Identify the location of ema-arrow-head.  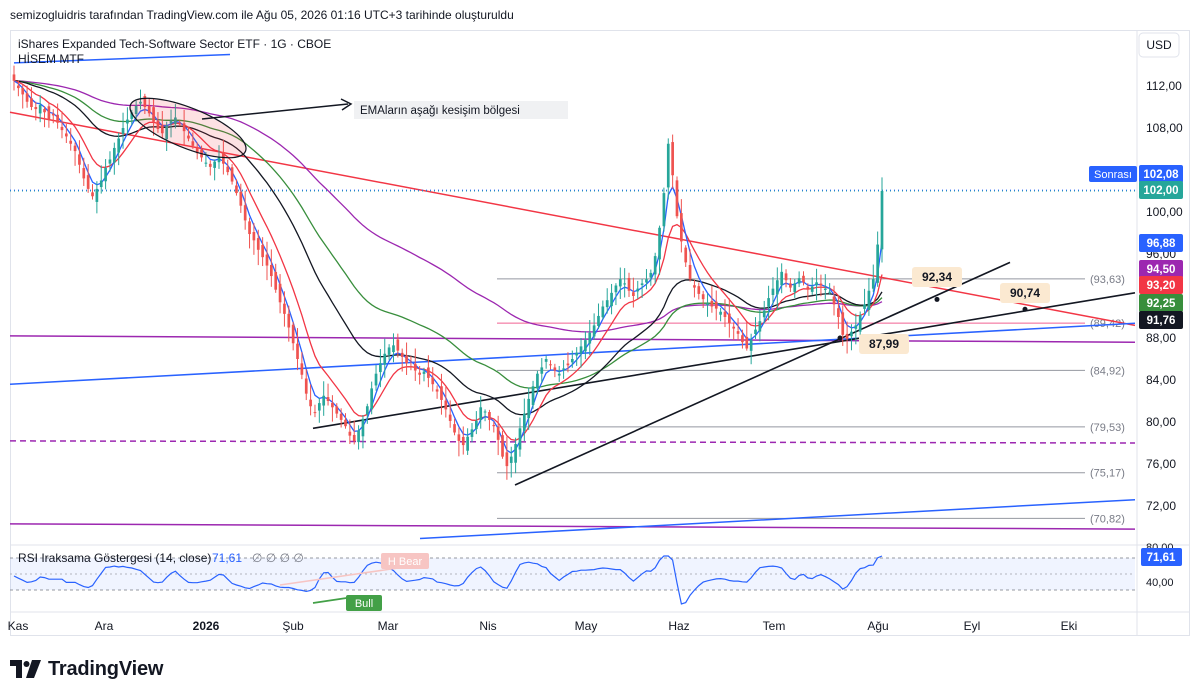
(346, 104).